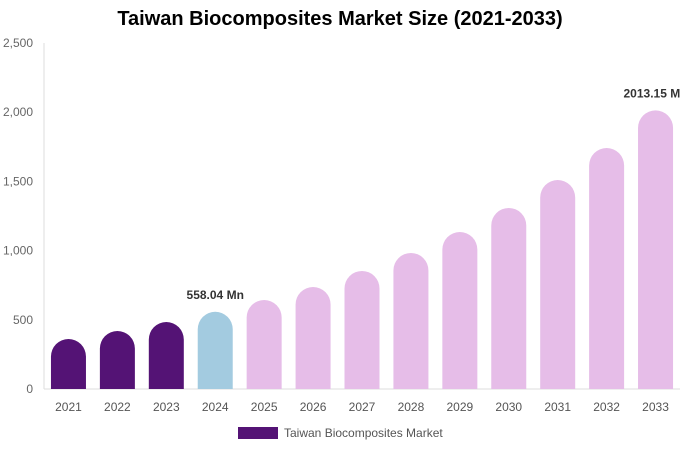 The image size is (680, 450). I want to click on legend-label: Taiwan Biocomposites Market, so click(363, 433).